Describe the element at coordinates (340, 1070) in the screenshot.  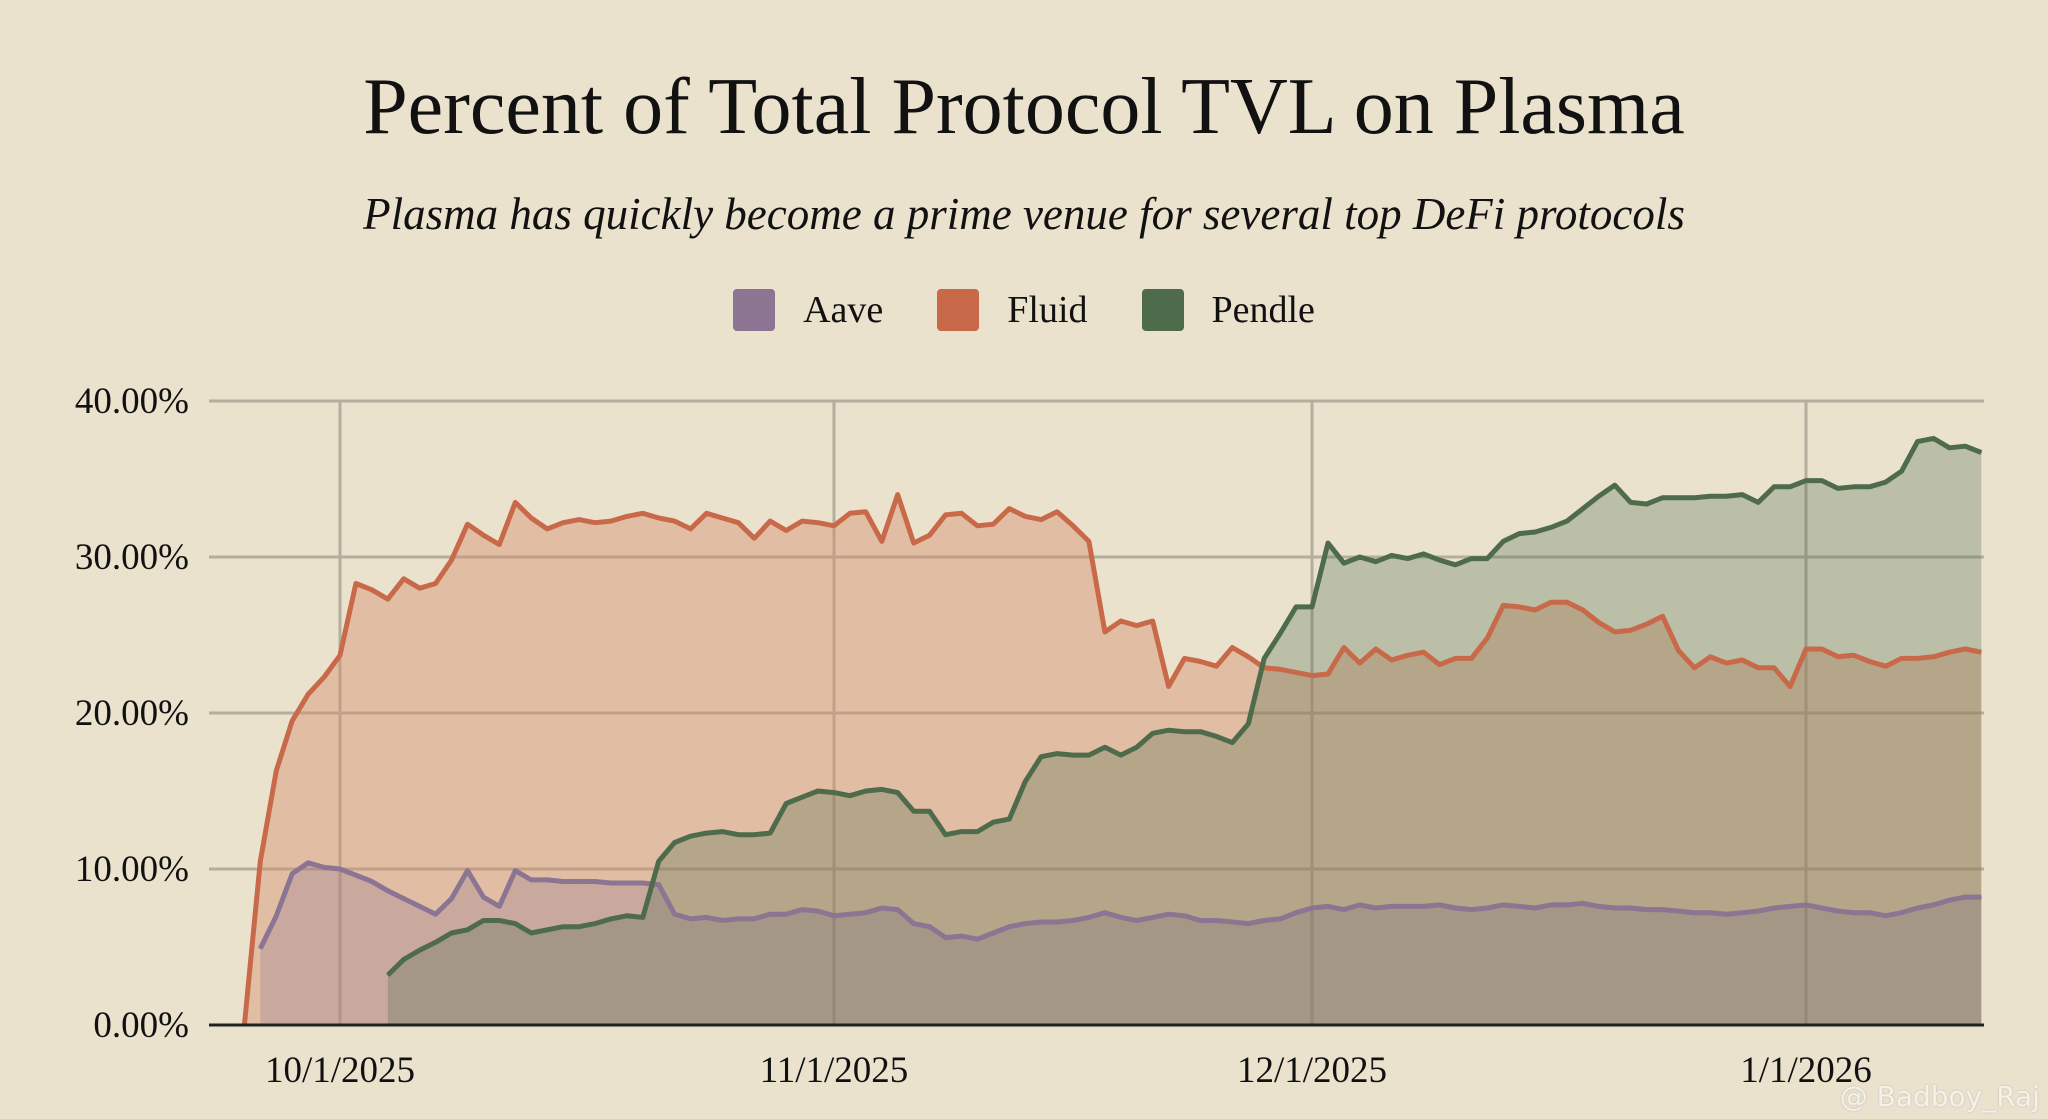
I see `x-tick-label: 10/1/2025` at that location.